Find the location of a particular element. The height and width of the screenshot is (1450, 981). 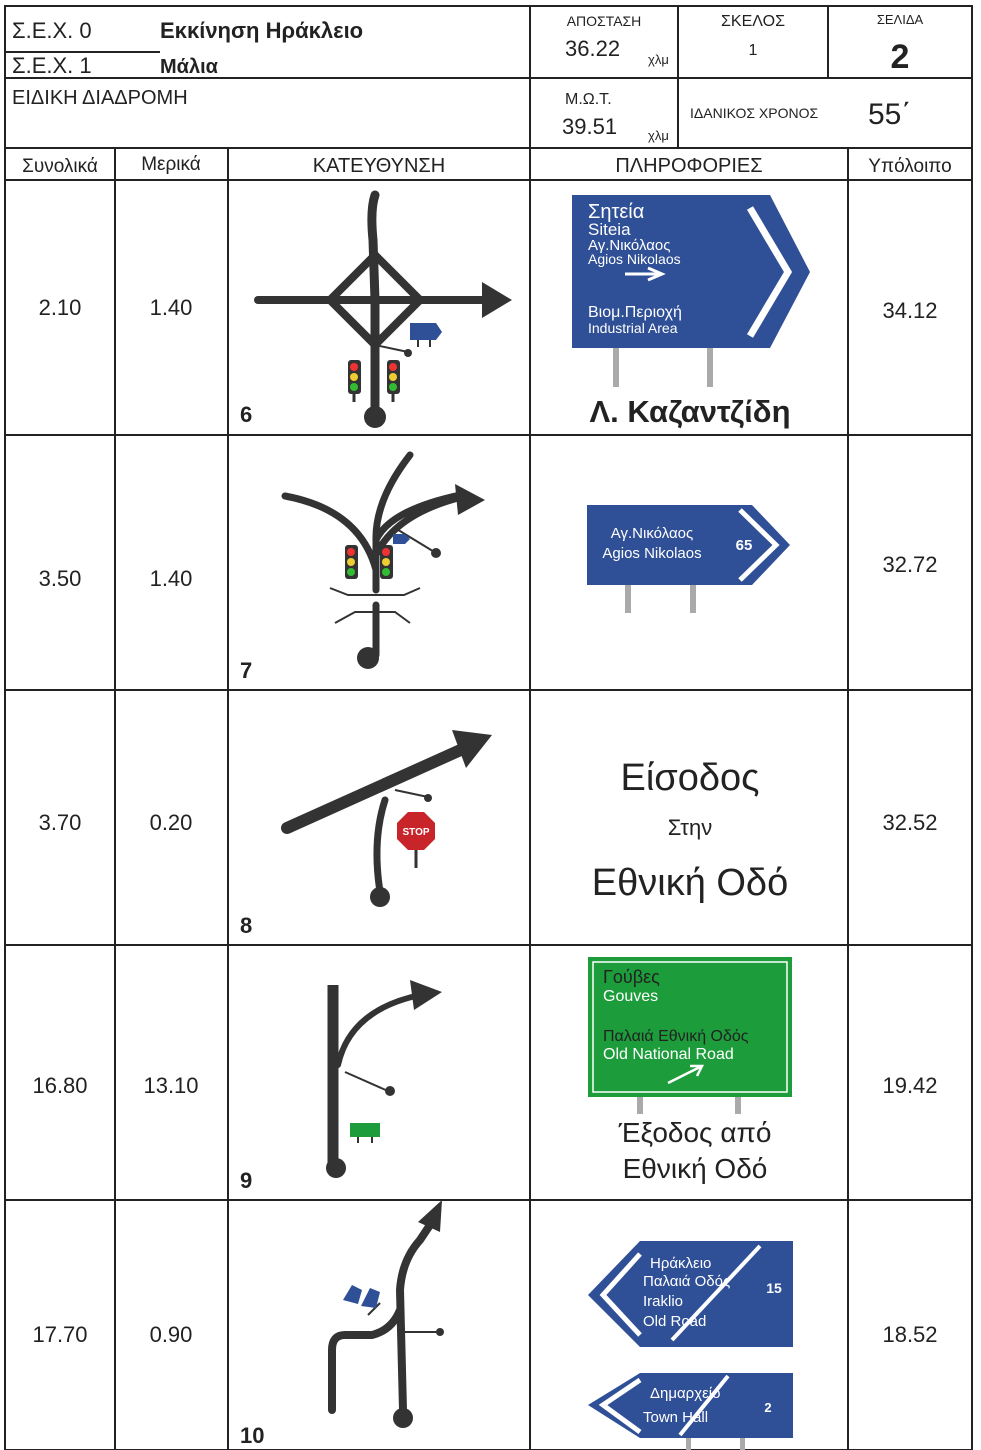

label: 16.80 is located at coordinates (59, 1085).